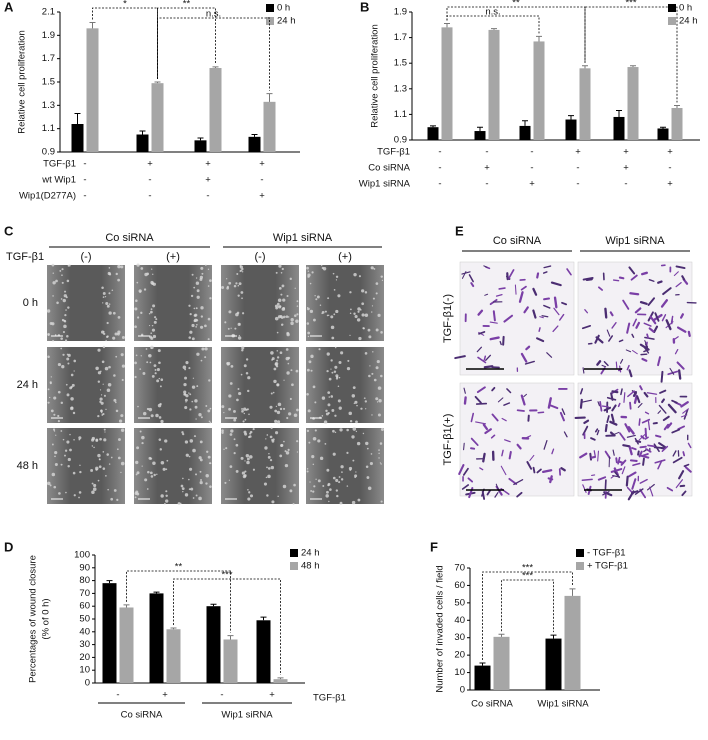  Describe the element at coordinates (221, 695) in the screenshot. I see `x-tick-label: -` at that location.